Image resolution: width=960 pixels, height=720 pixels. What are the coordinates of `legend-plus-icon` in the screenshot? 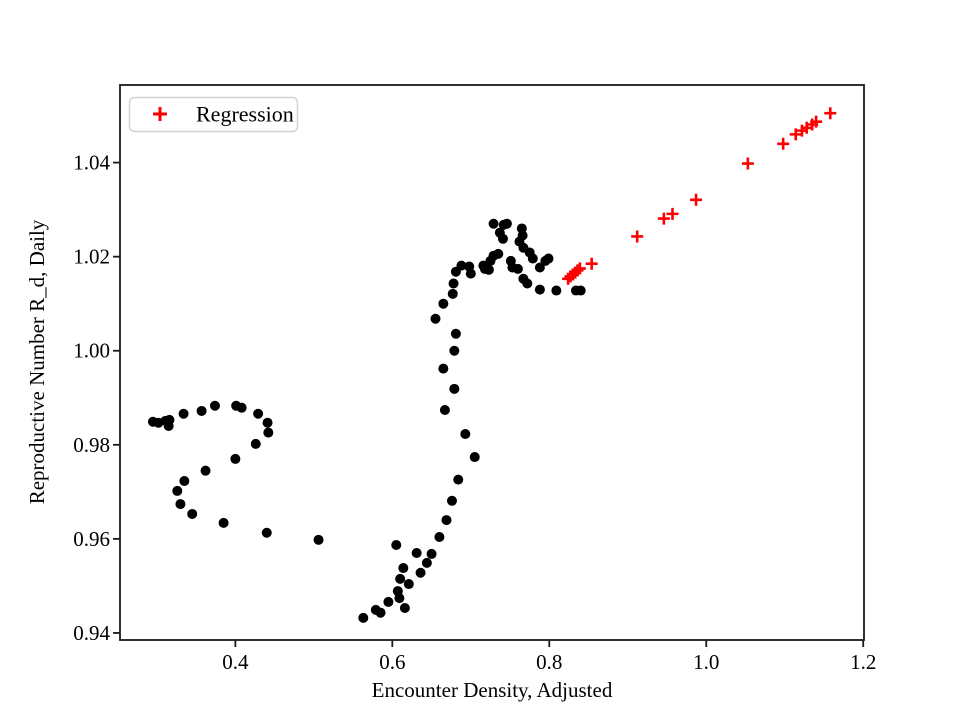 It's located at (160, 114).